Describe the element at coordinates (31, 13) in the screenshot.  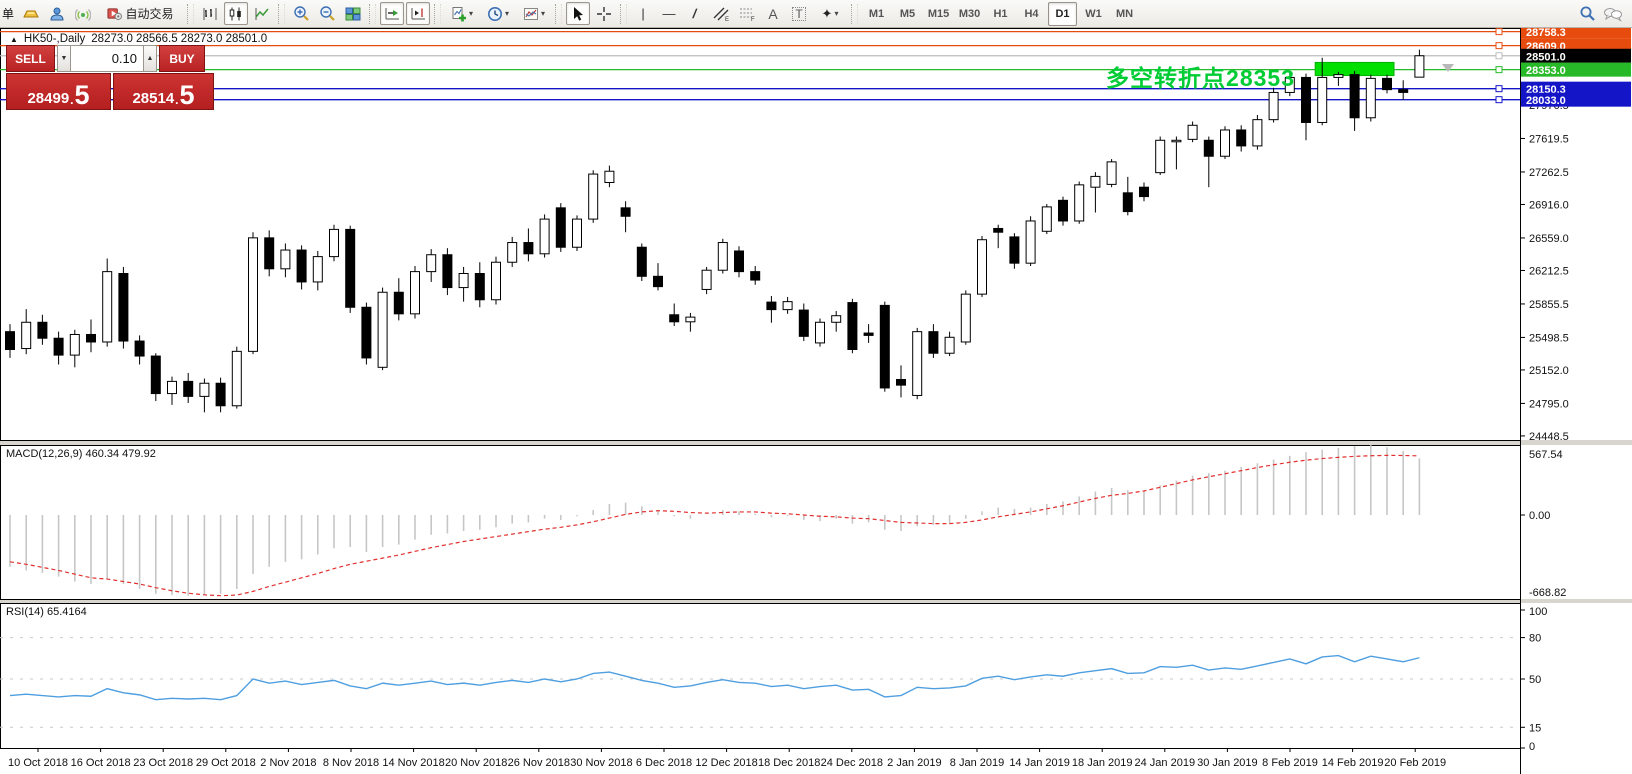
I see `gold-symbol-icon` at that location.